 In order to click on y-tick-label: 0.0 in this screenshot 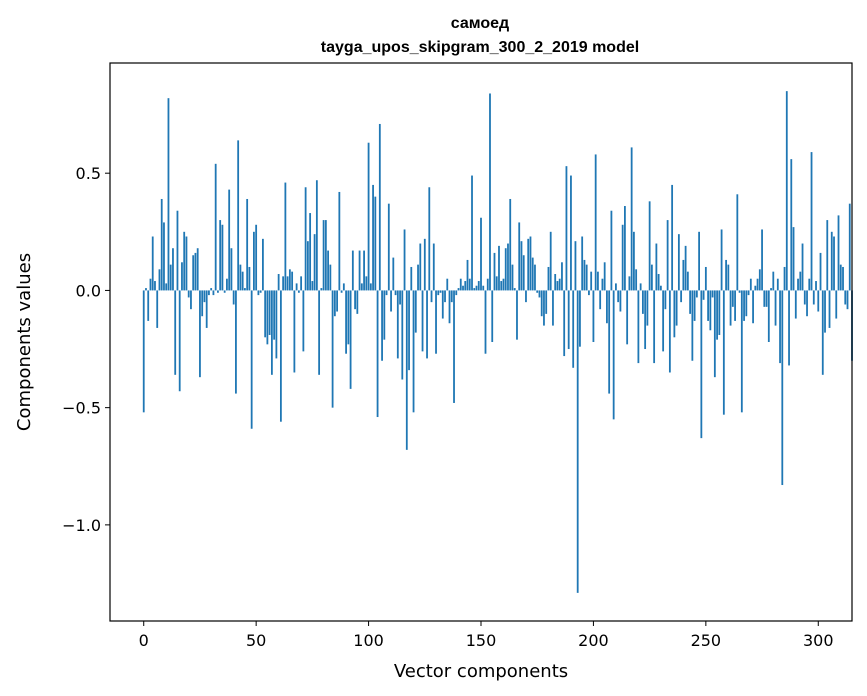, I will do `click(88, 290)`.